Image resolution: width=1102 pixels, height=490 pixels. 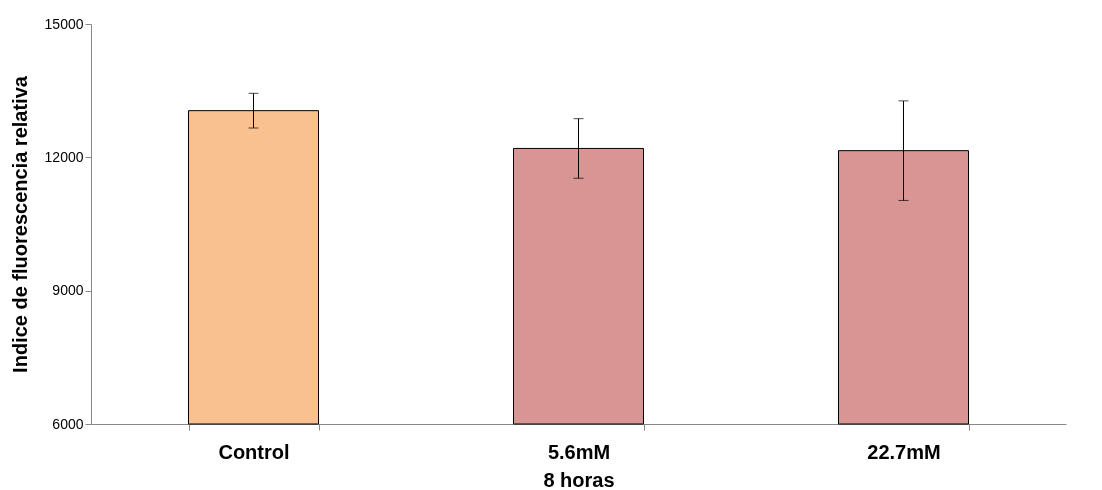 What do you see at coordinates (68, 290) in the screenshot?
I see `y-tick-label: 9000` at bounding box center [68, 290].